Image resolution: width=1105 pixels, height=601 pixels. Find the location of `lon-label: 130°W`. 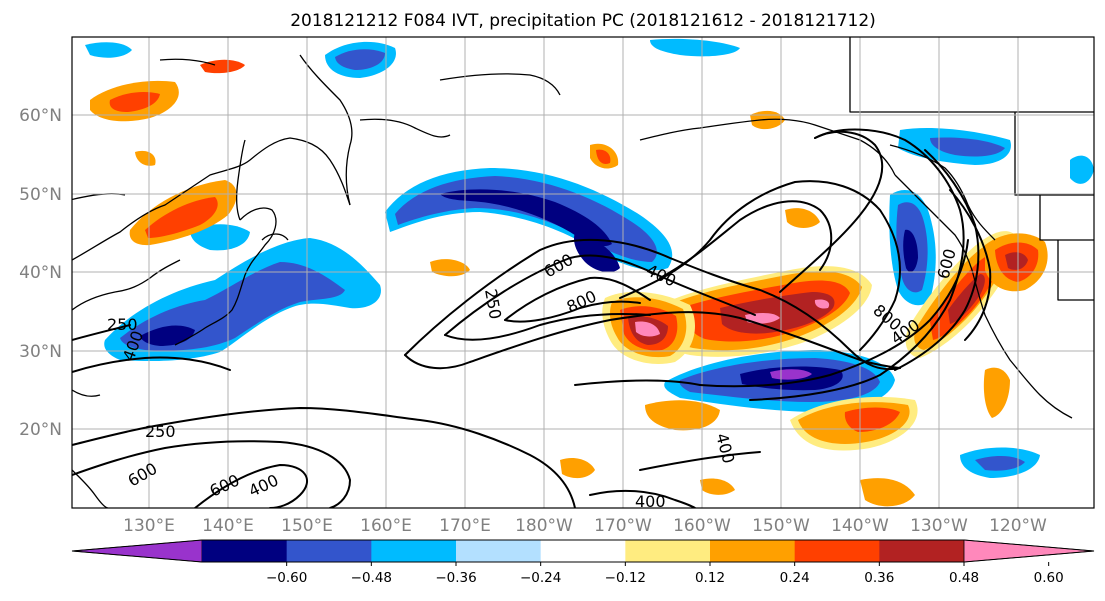

lon-label: 130°W is located at coordinates (939, 526).